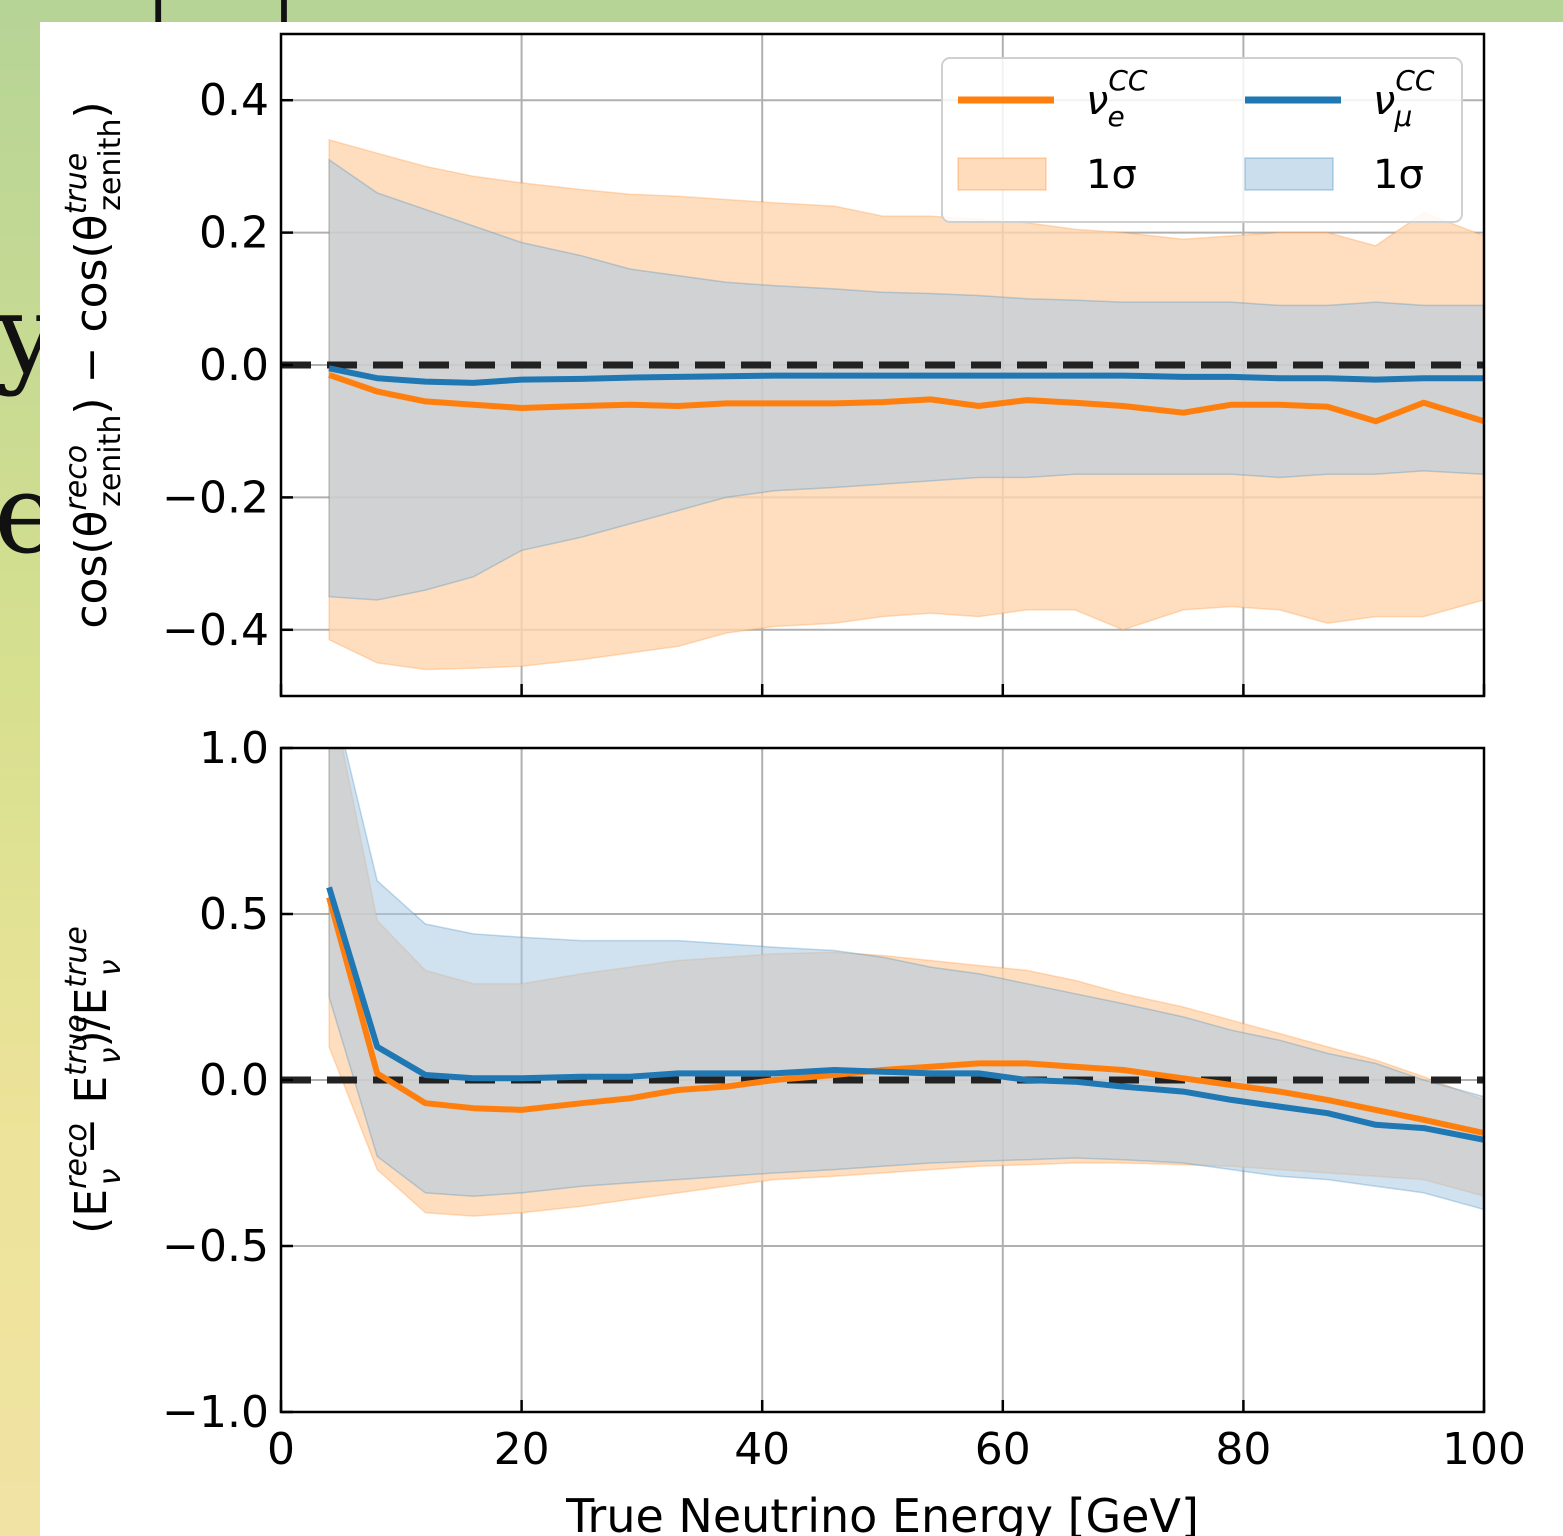 This screenshot has height=1536, width=1563. What do you see at coordinates (91, 1122) in the screenshot?
I see `ylabel-part: − E` at bounding box center [91, 1122].